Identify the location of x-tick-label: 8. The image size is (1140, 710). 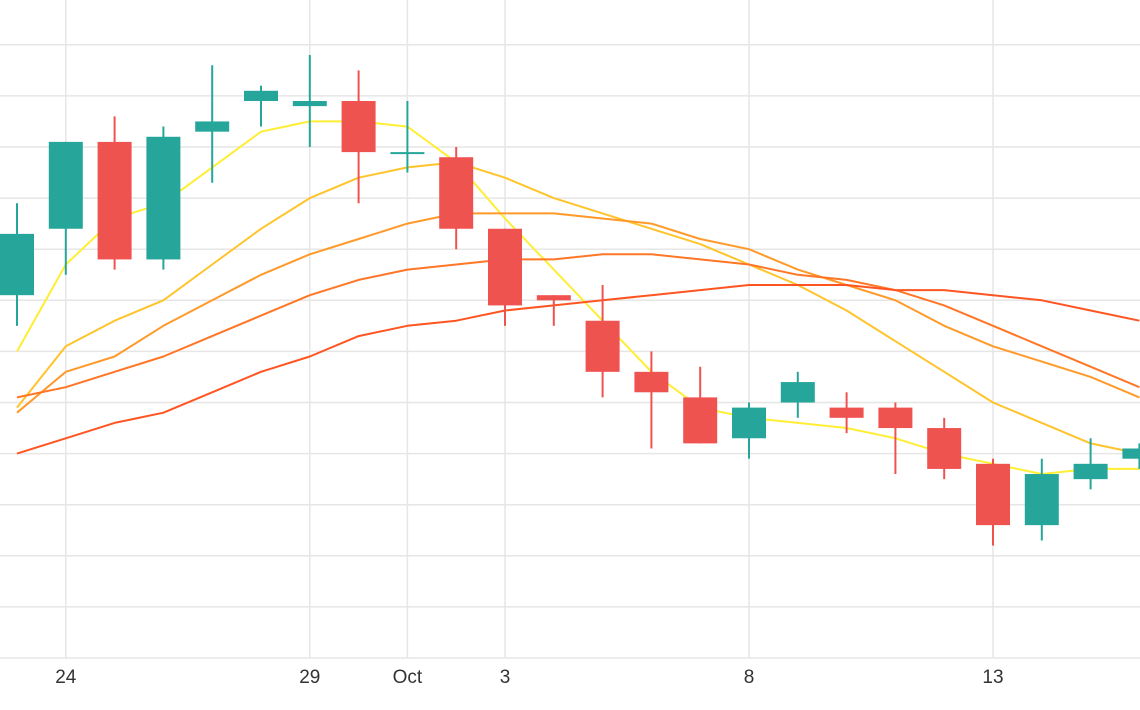
(749, 677).